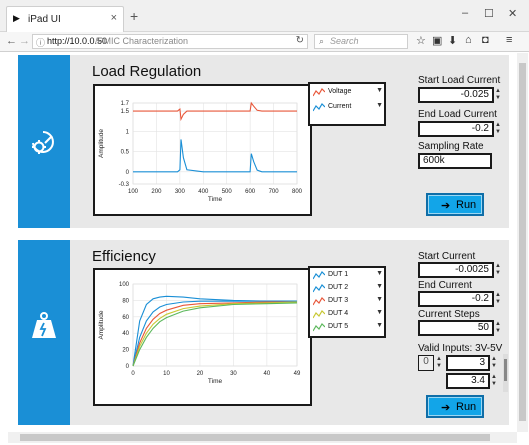 The height and width of the screenshot is (445, 529). I want to click on end-current-field: -0.2, so click(456, 299).